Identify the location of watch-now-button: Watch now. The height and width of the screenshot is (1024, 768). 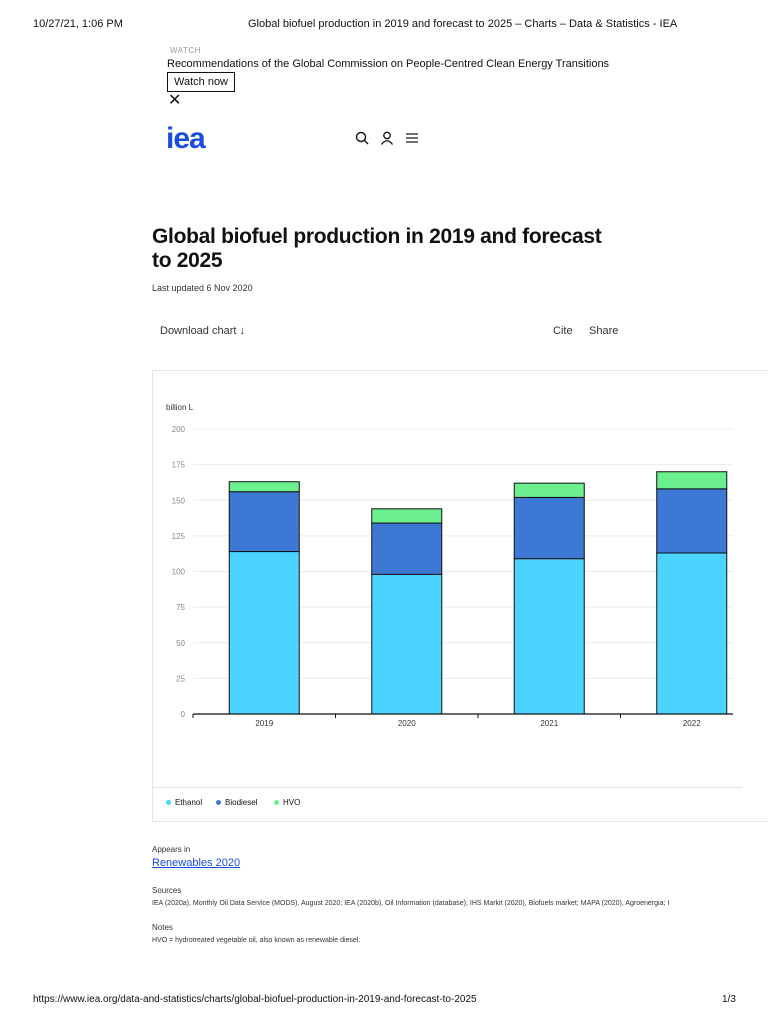
(201, 82).